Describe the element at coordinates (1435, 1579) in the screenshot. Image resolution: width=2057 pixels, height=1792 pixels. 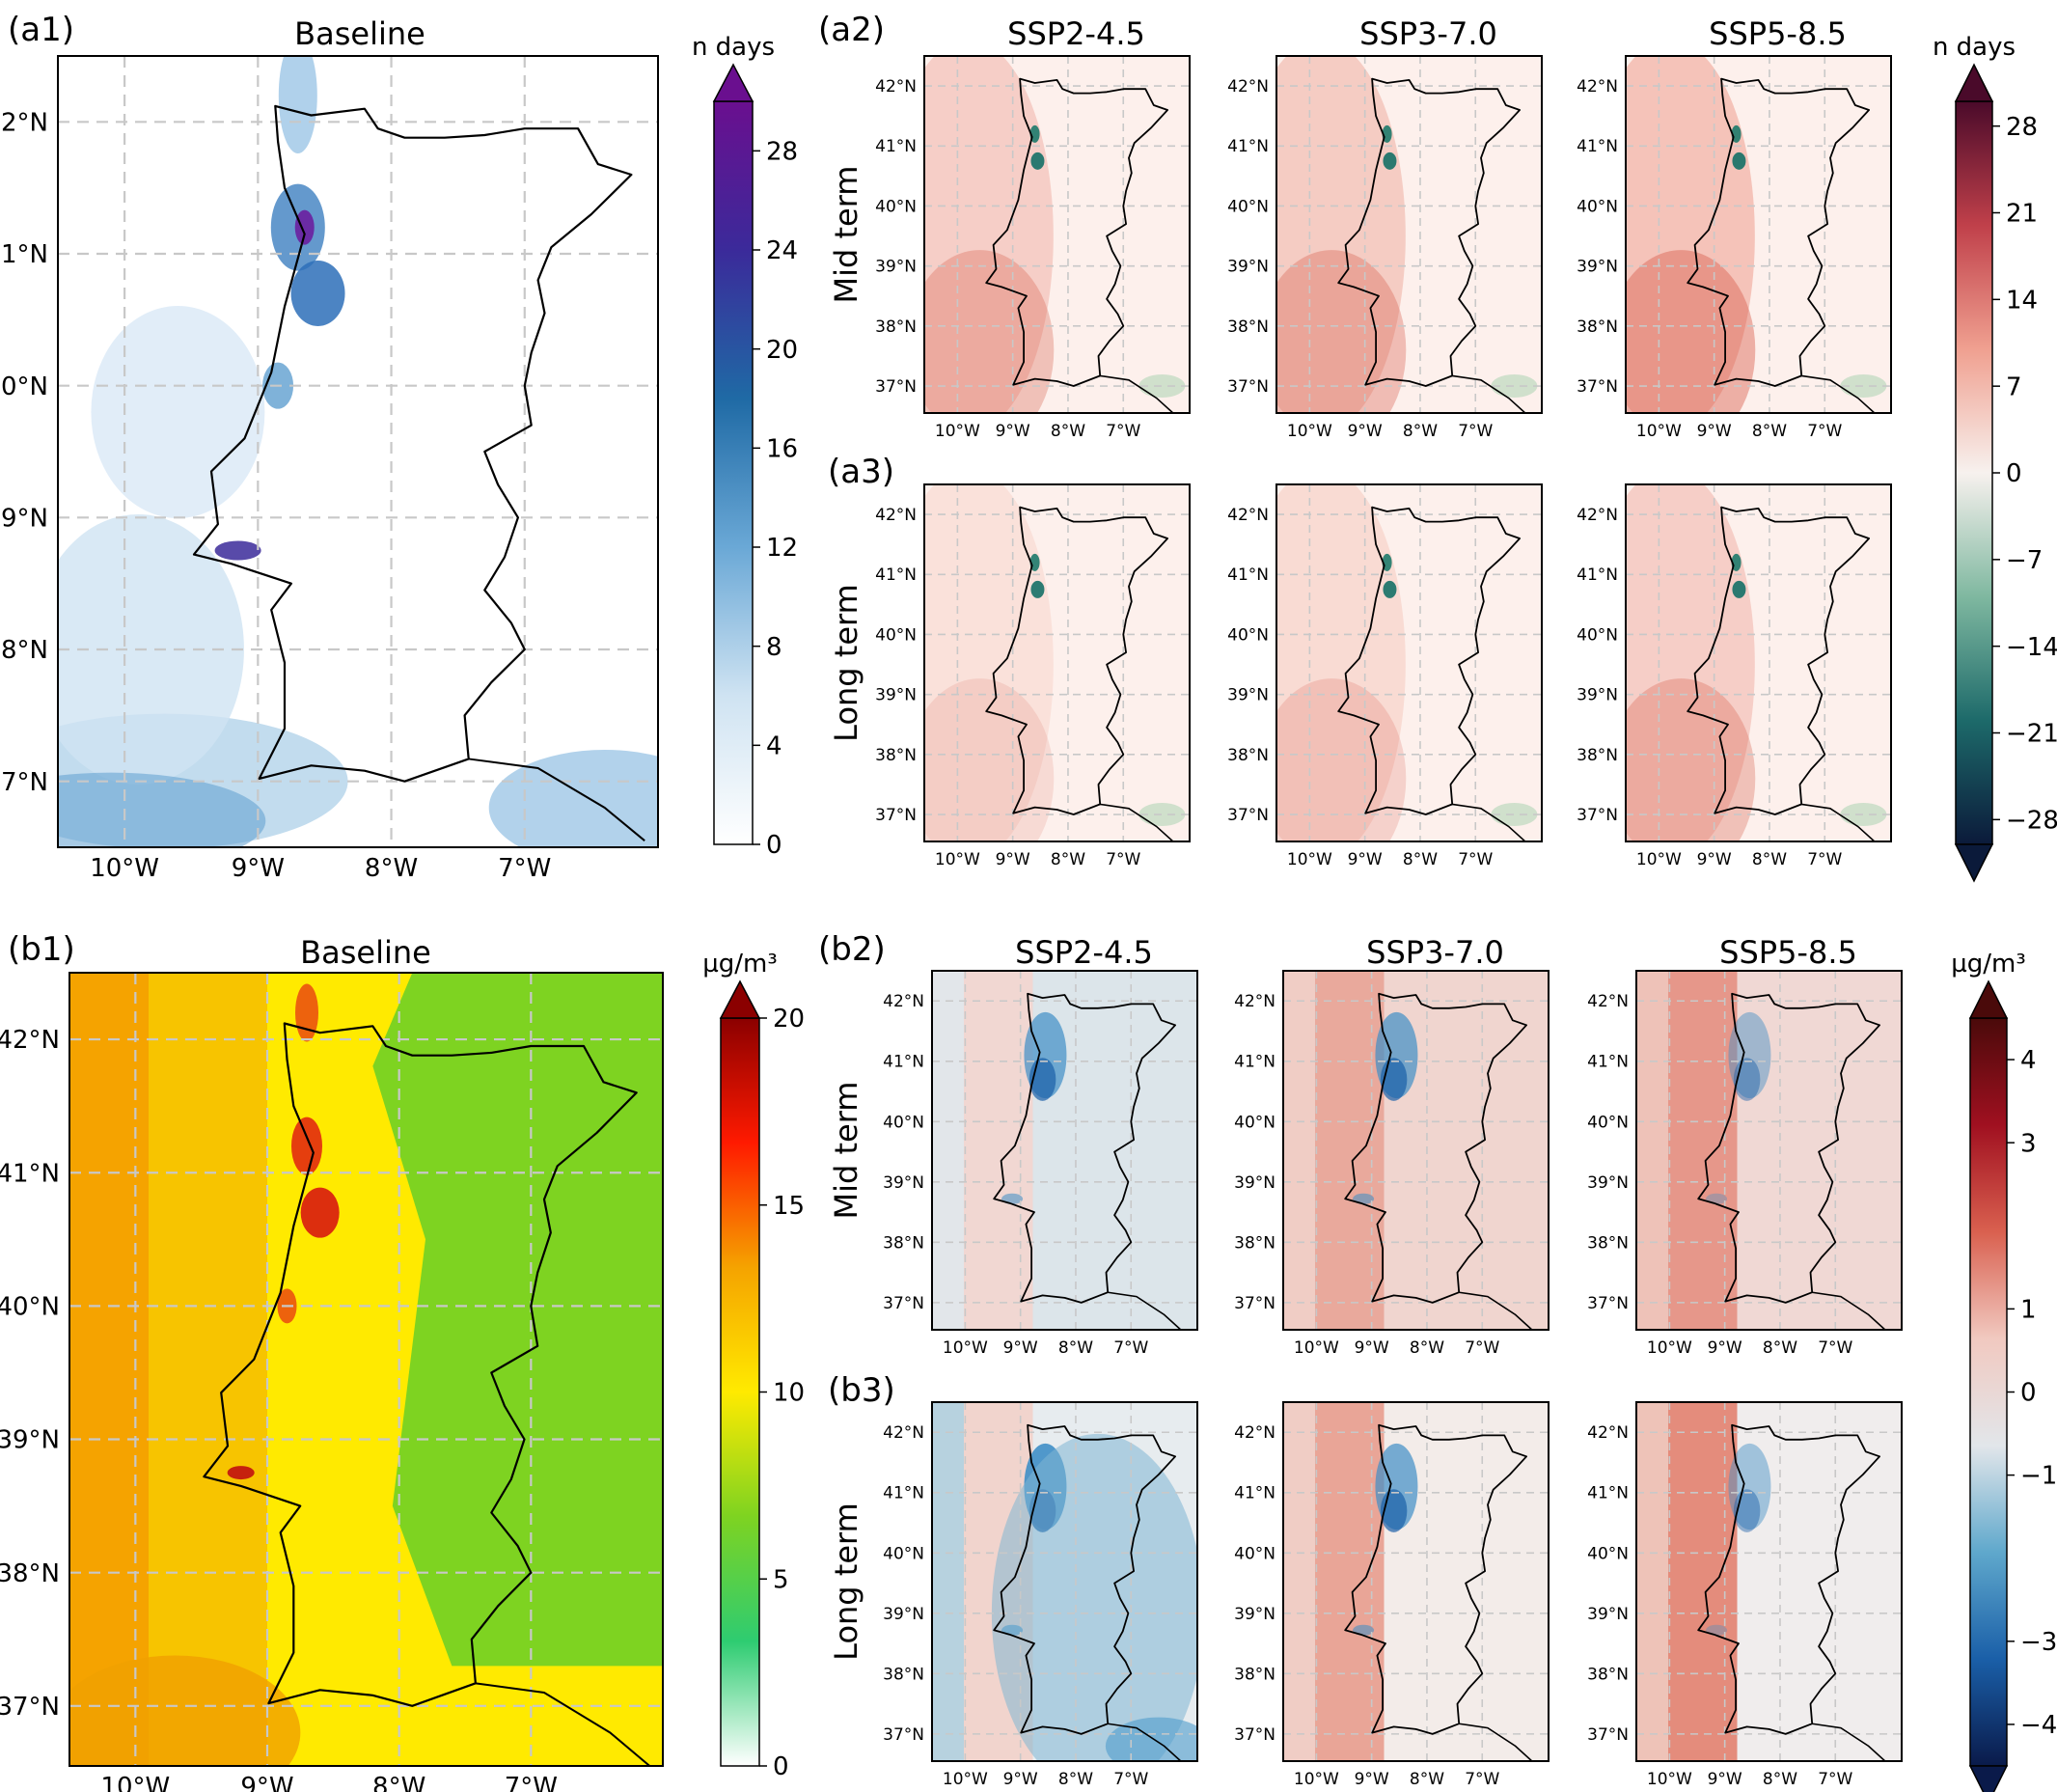
I see `portugal-outline` at that location.